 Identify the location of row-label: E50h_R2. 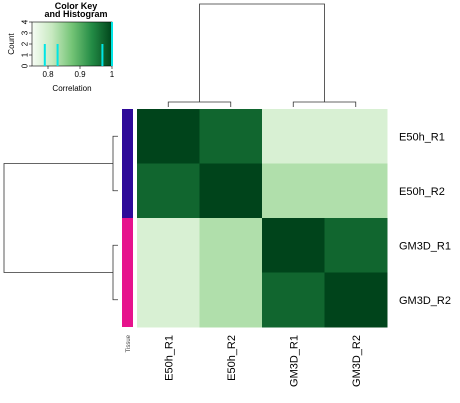
(422, 192).